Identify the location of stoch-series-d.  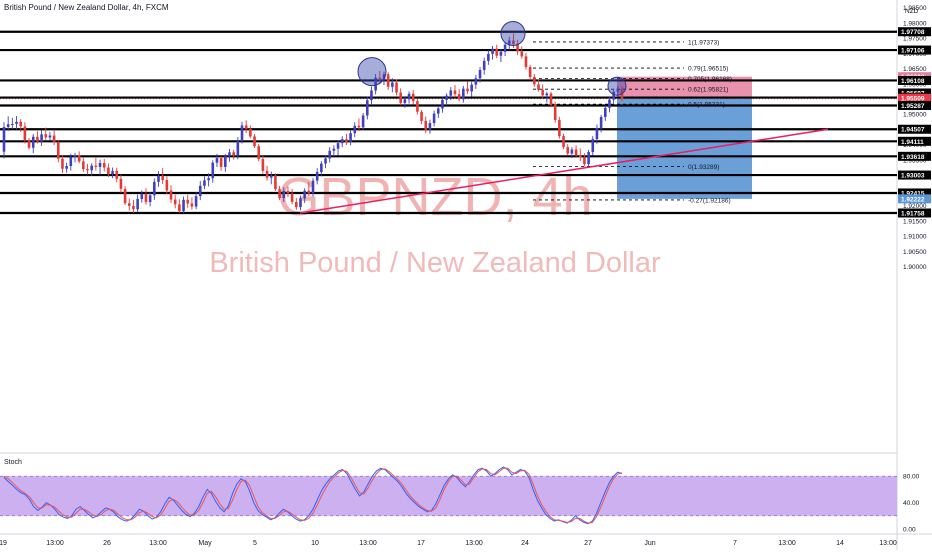
(313, 495).